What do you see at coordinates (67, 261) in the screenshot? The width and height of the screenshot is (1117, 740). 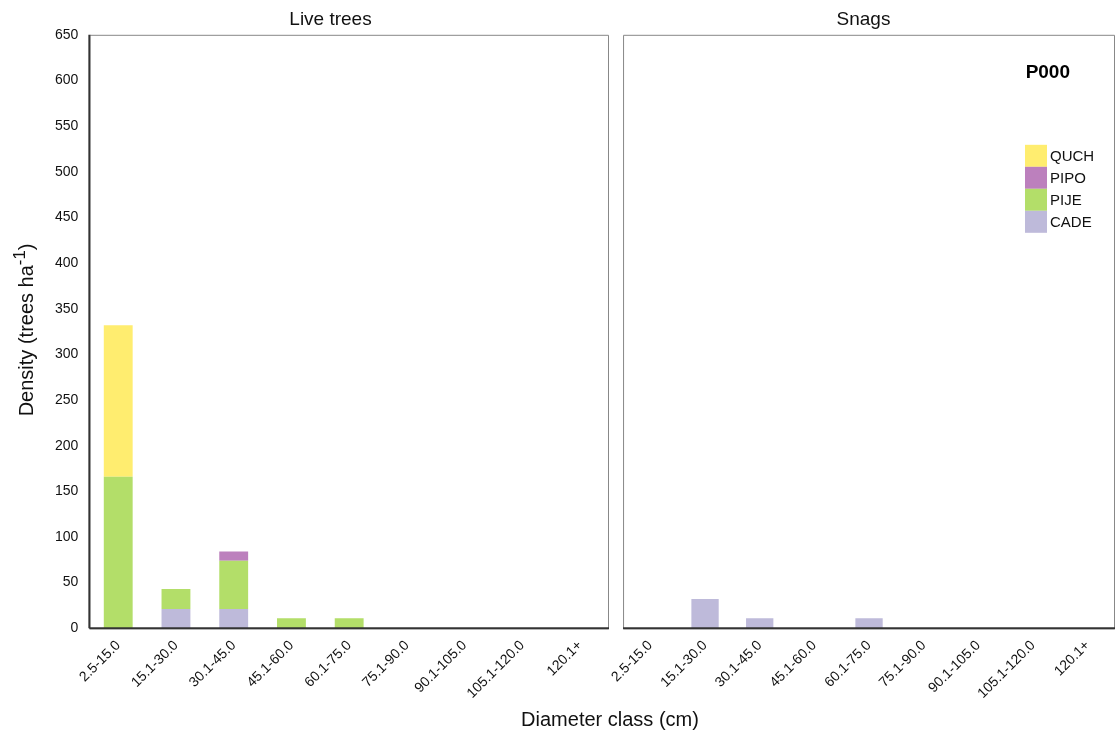 I see `y-tick-label: 400` at bounding box center [67, 261].